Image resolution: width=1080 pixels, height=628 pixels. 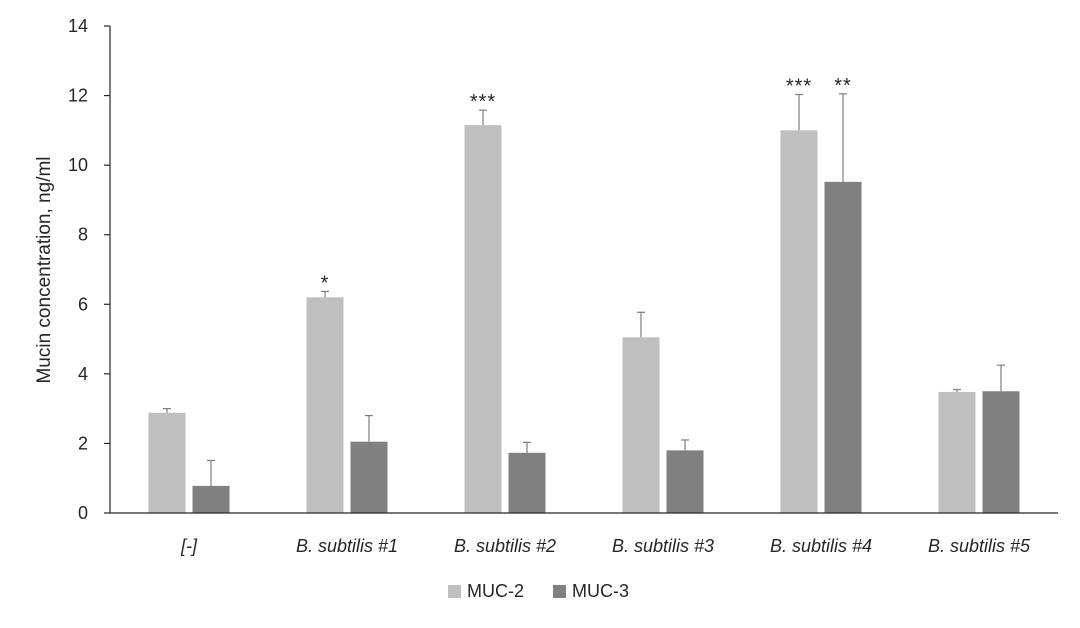 I want to click on category-label: B. subtilis #2, so click(x=505, y=546).